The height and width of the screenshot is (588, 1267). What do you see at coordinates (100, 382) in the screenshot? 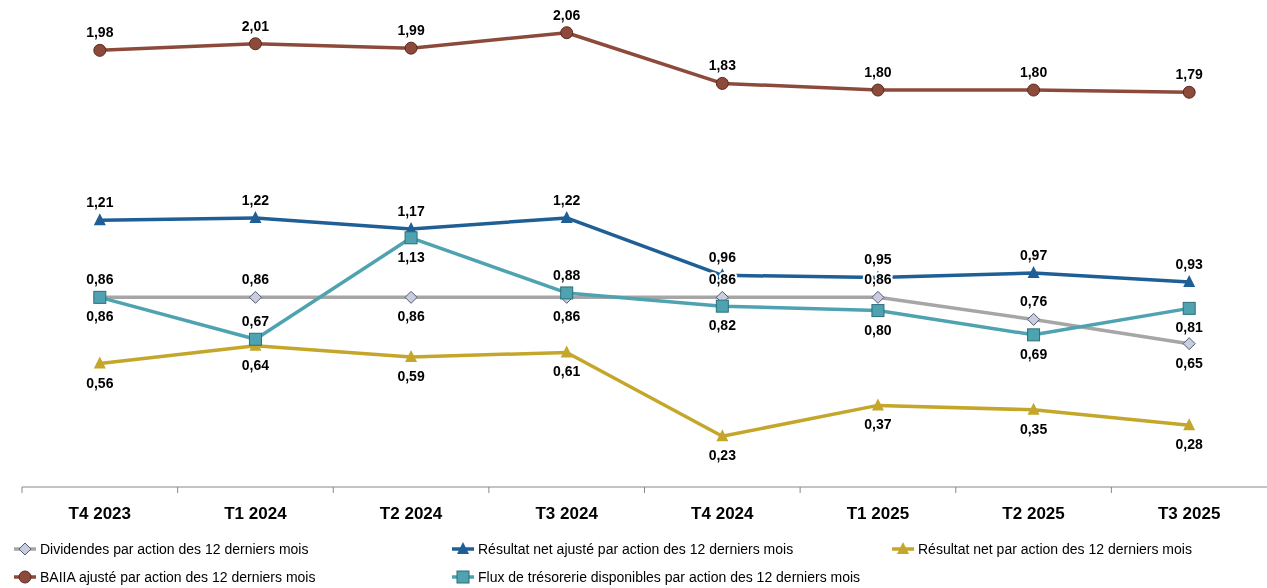
I see `data-label: 0,56` at bounding box center [100, 382].